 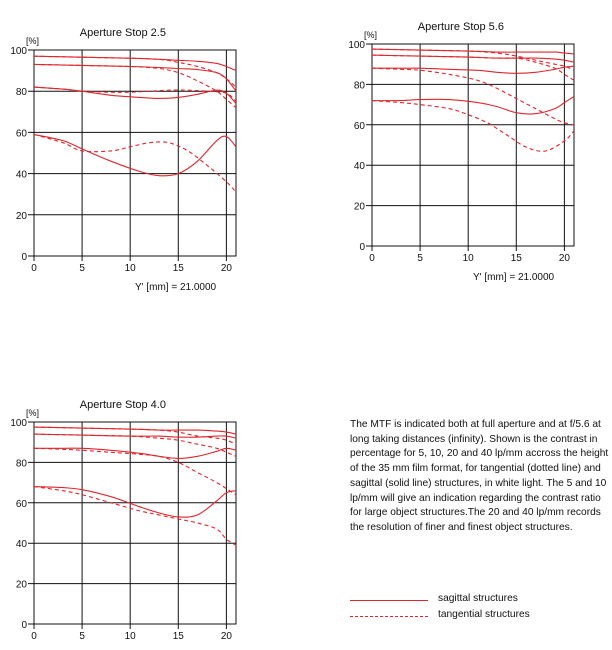 I want to click on legend-item-sagittal: sagittal structures, so click(x=480, y=600).